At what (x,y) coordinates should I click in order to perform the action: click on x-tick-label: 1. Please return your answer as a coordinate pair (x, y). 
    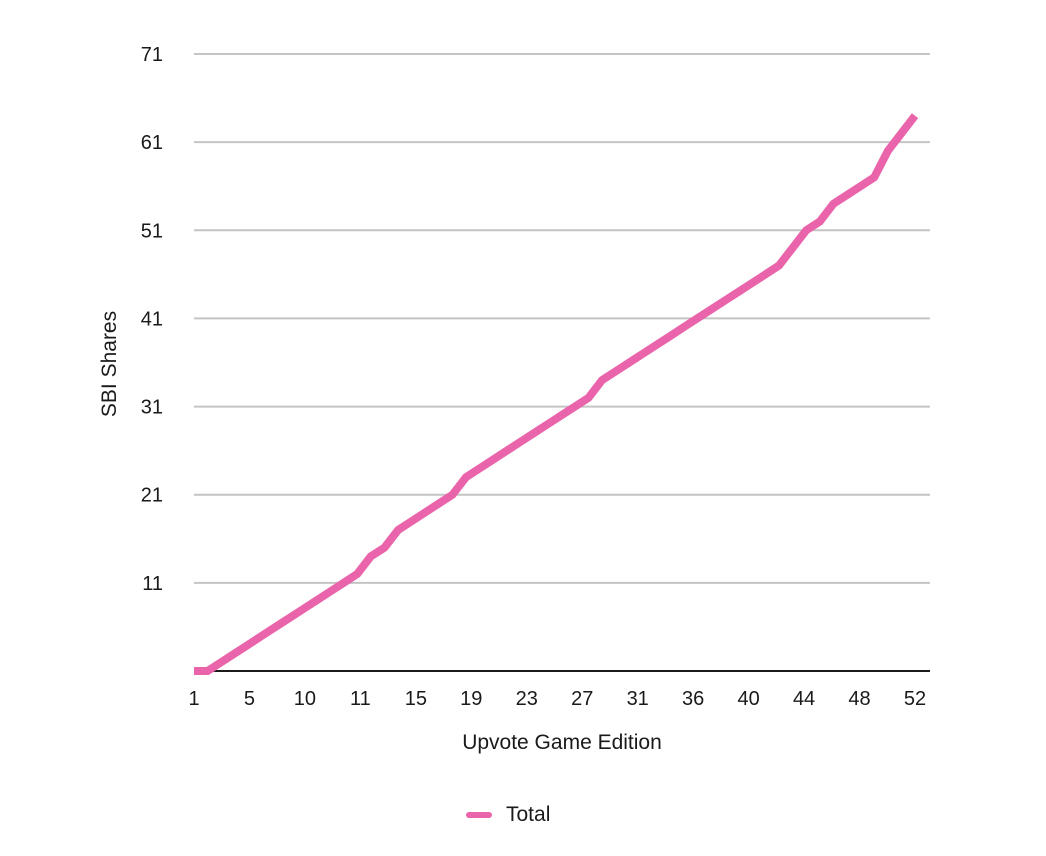
    Looking at the image, I should click on (193, 699).